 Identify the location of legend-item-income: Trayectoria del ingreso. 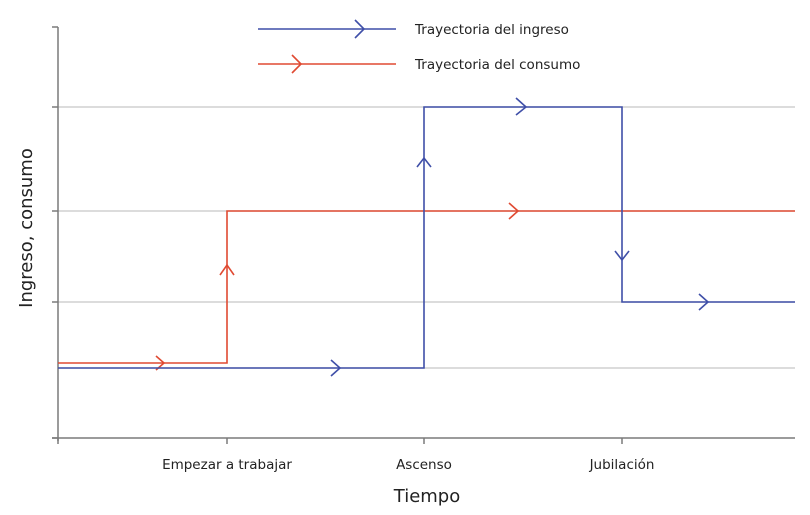
(413, 29).